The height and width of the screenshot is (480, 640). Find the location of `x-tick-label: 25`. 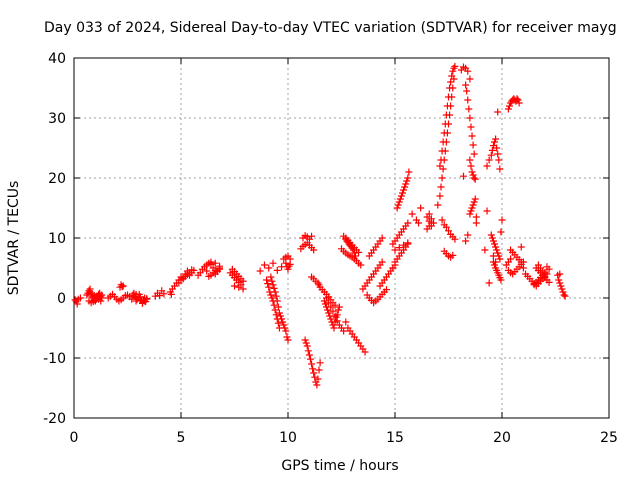

x-tick-label: 25 is located at coordinates (609, 438).